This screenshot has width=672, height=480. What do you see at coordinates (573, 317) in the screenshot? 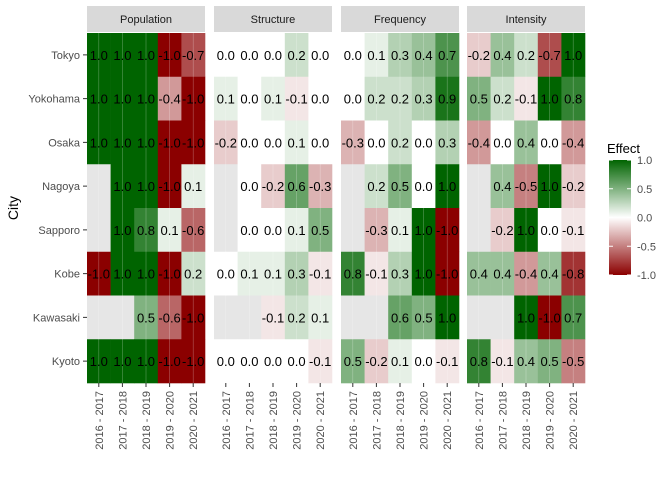
I see `data-label: 0.7` at bounding box center [573, 317].